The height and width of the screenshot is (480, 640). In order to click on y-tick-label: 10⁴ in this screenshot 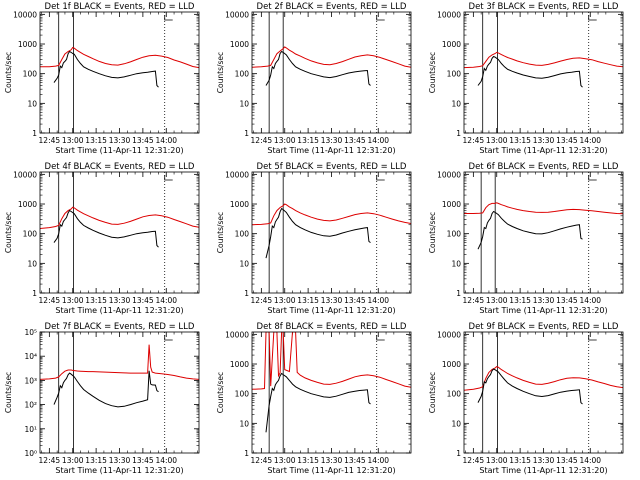, I will do `click(30, 356)`.